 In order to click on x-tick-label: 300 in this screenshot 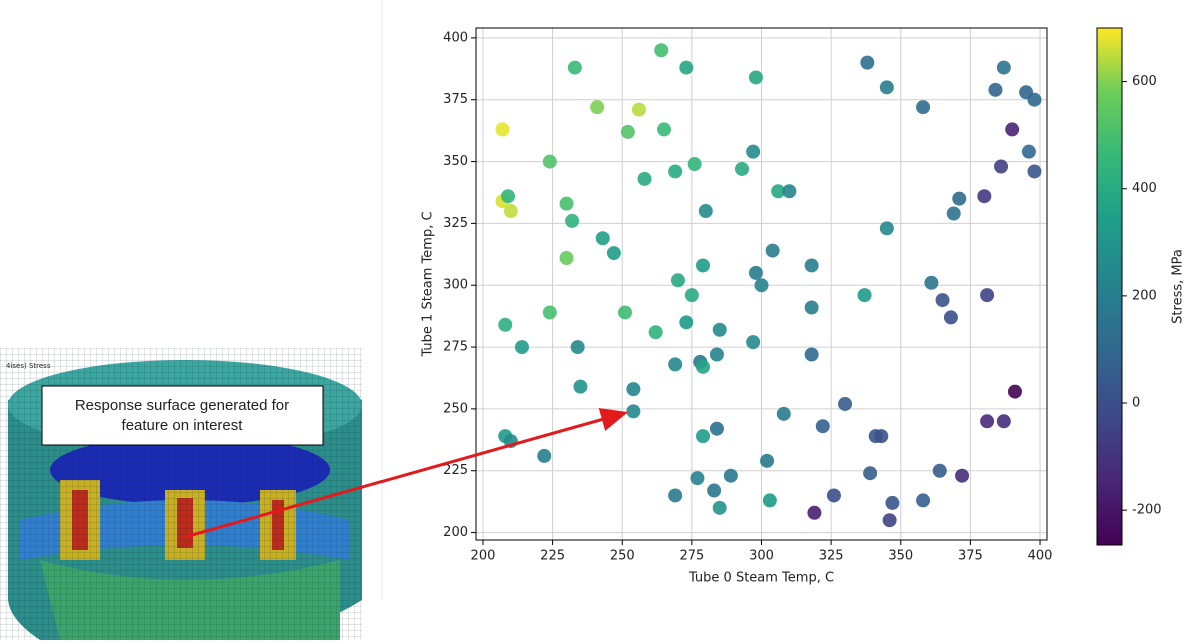, I will do `click(761, 556)`.